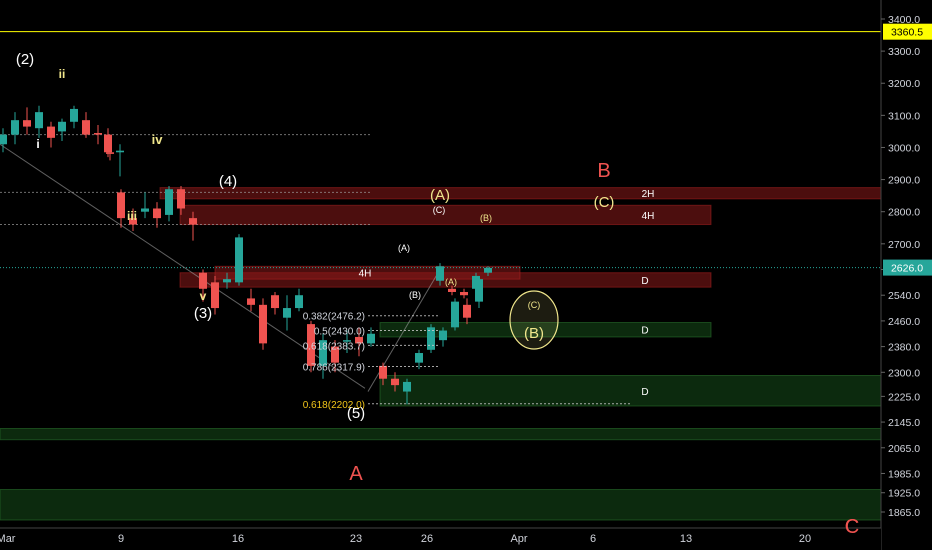 This screenshot has height=550, width=932. I want to click on y-tick-label: 1925.0, so click(904, 494).